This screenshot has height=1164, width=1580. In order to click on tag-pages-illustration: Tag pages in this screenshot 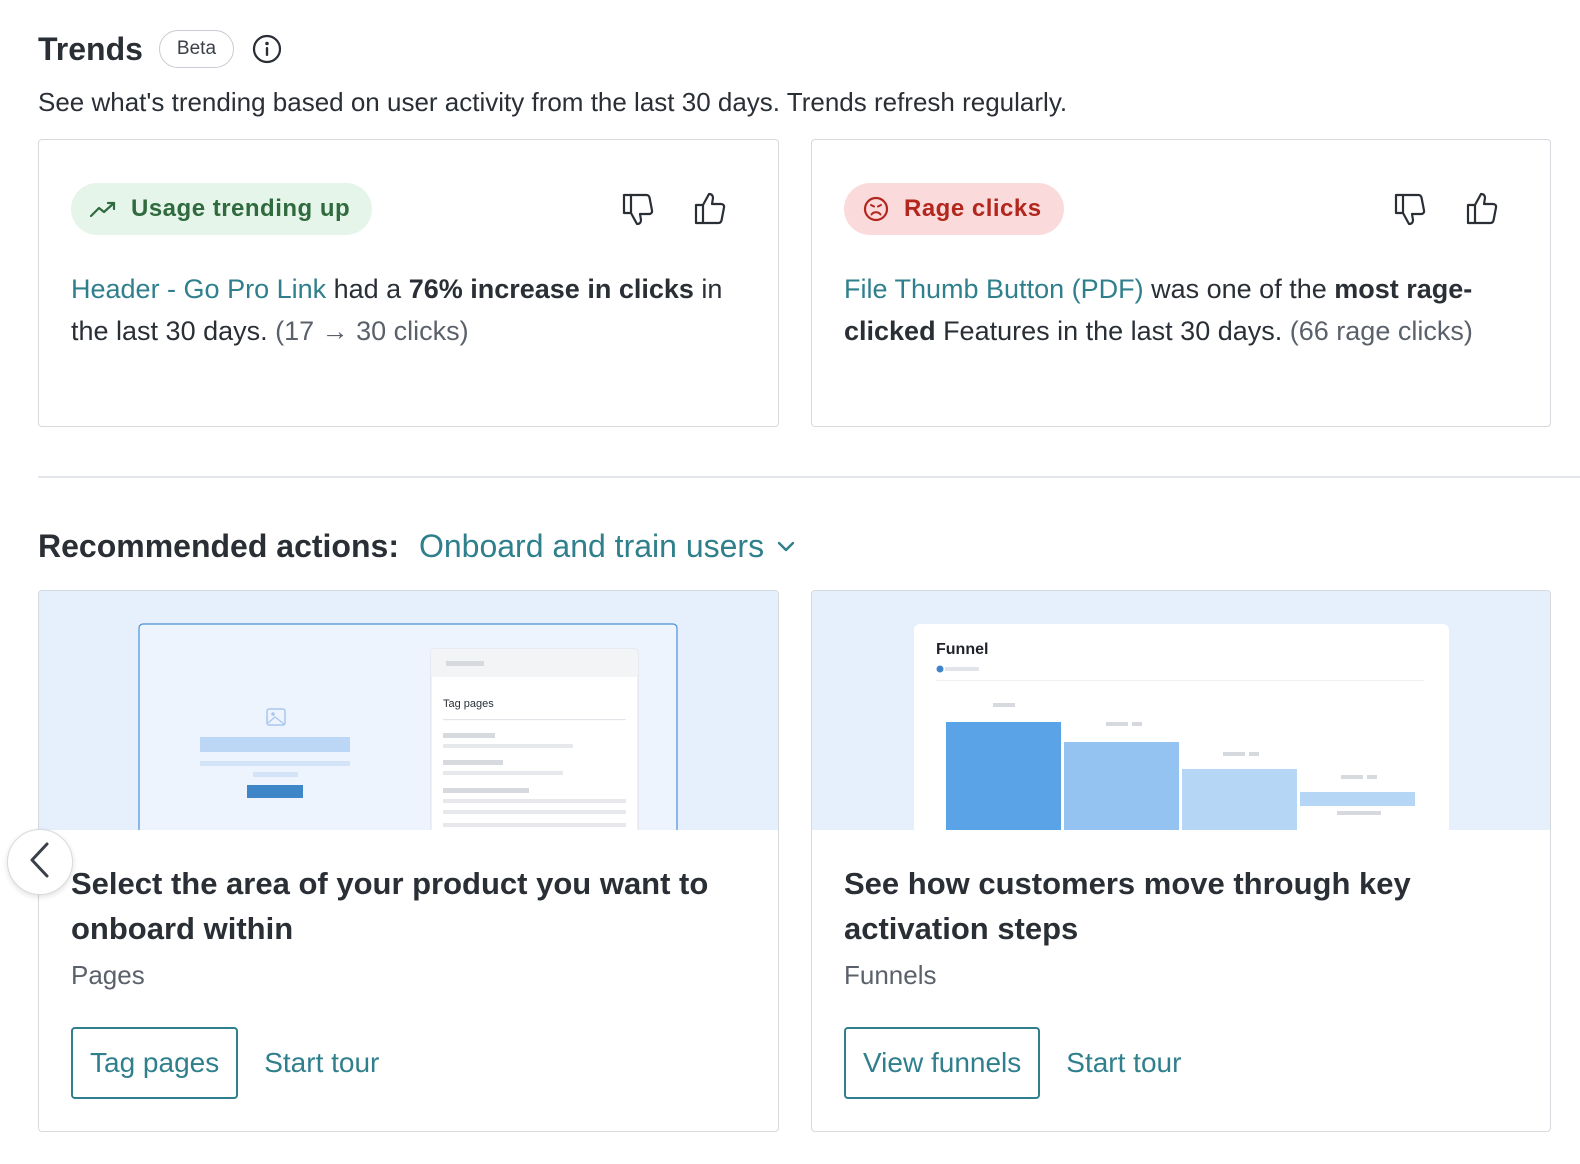, I will do `click(408, 710)`.